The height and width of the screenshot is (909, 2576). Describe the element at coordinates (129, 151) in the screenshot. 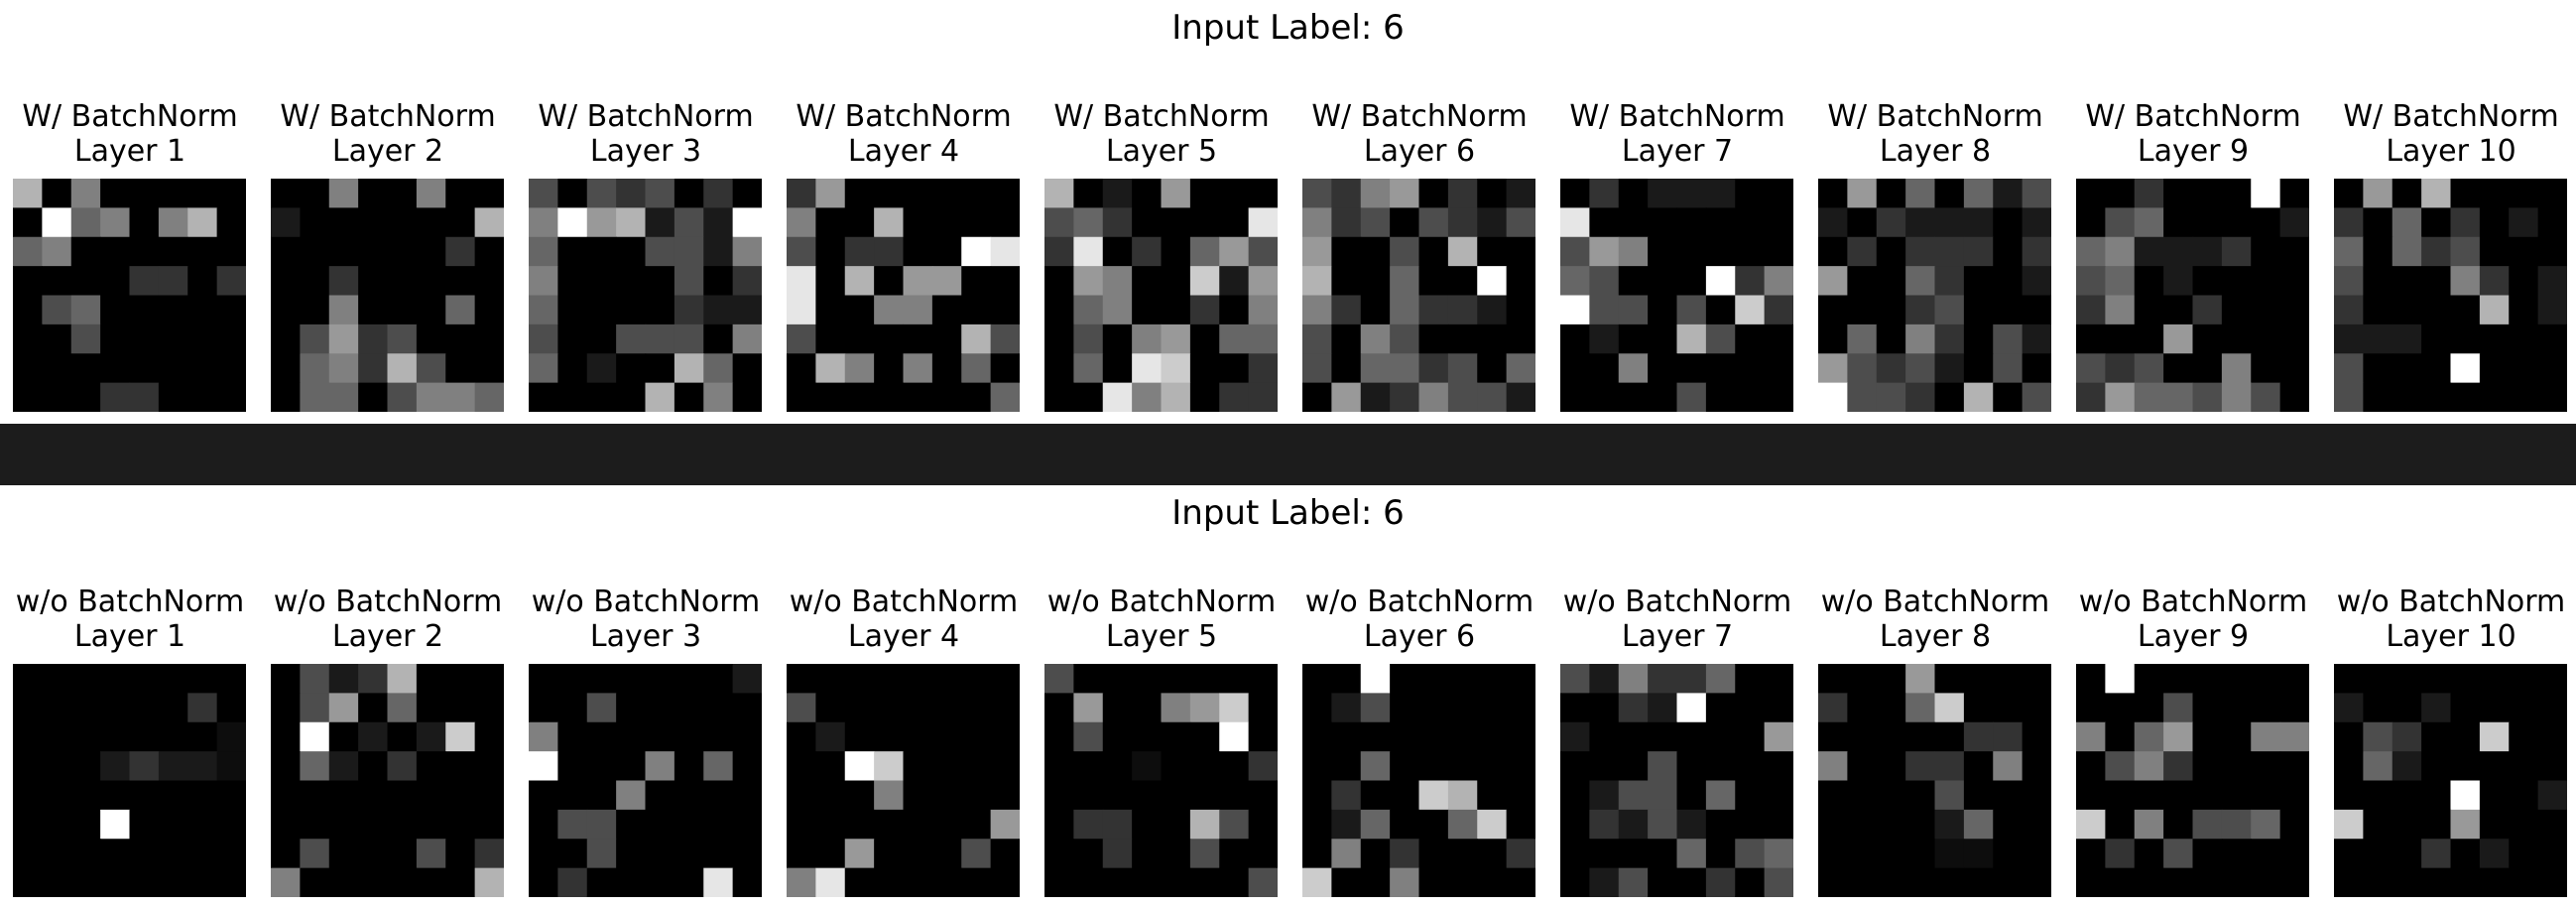

I see `subplot-layer-label: Layer 1` at that location.